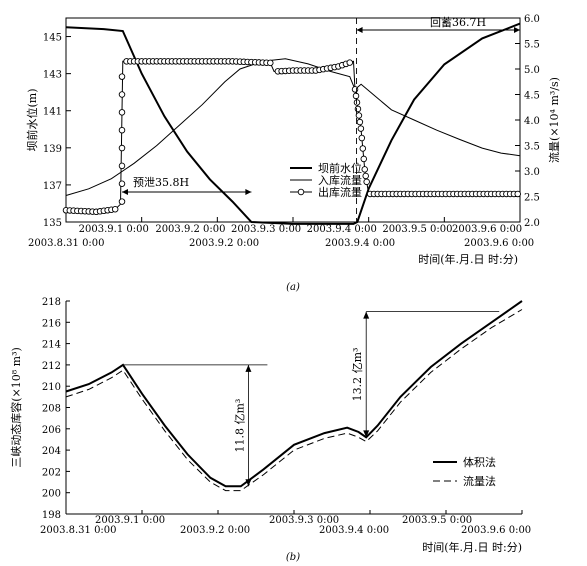 Image resolution: width=587 pixels, height=566 pixels. I want to click on x-tick-label-top-a: 2003.9.5 0:00, so click(417, 229).